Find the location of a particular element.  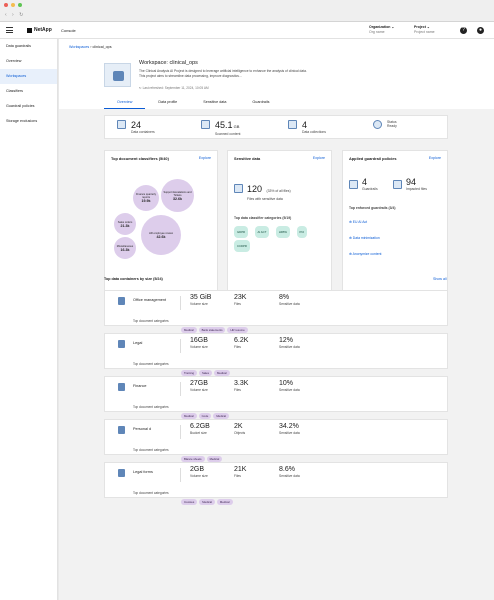

bubble-label: Miscellaneous is located at coordinates (125, 246).